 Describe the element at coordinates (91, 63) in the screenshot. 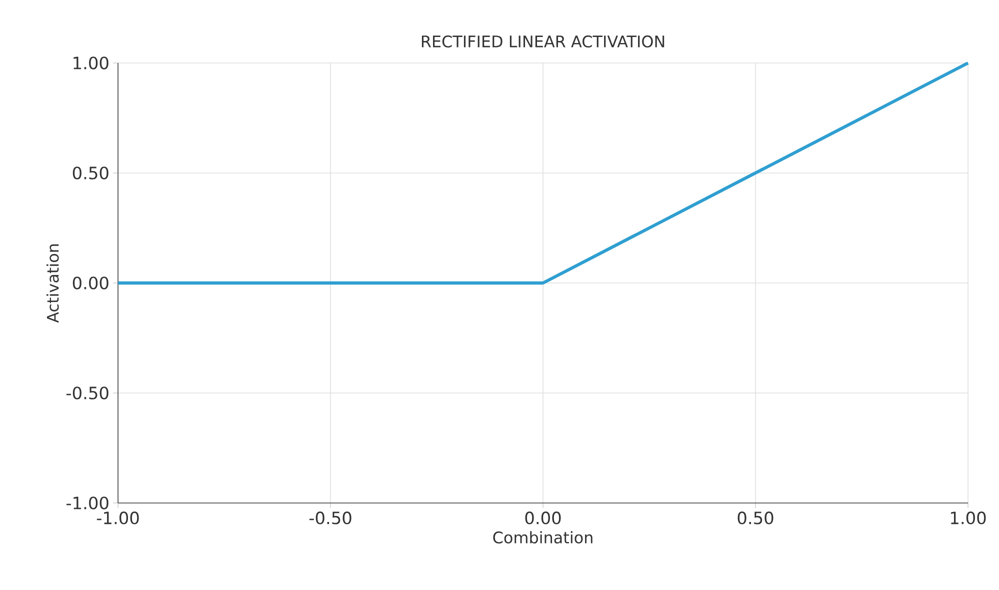

I see `y-tick-label: 1.00` at that location.